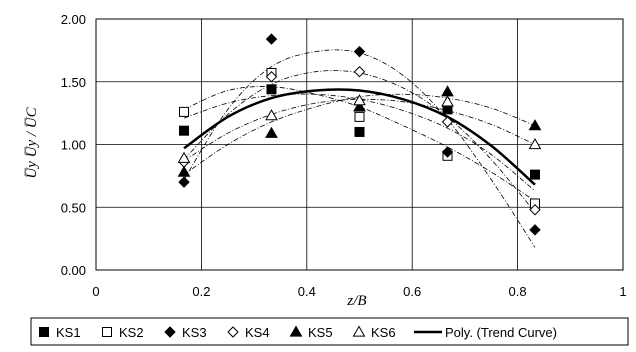 This screenshot has height=352, width=636. I want to click on legend-label-ks6: KS6, so click(383, 332).